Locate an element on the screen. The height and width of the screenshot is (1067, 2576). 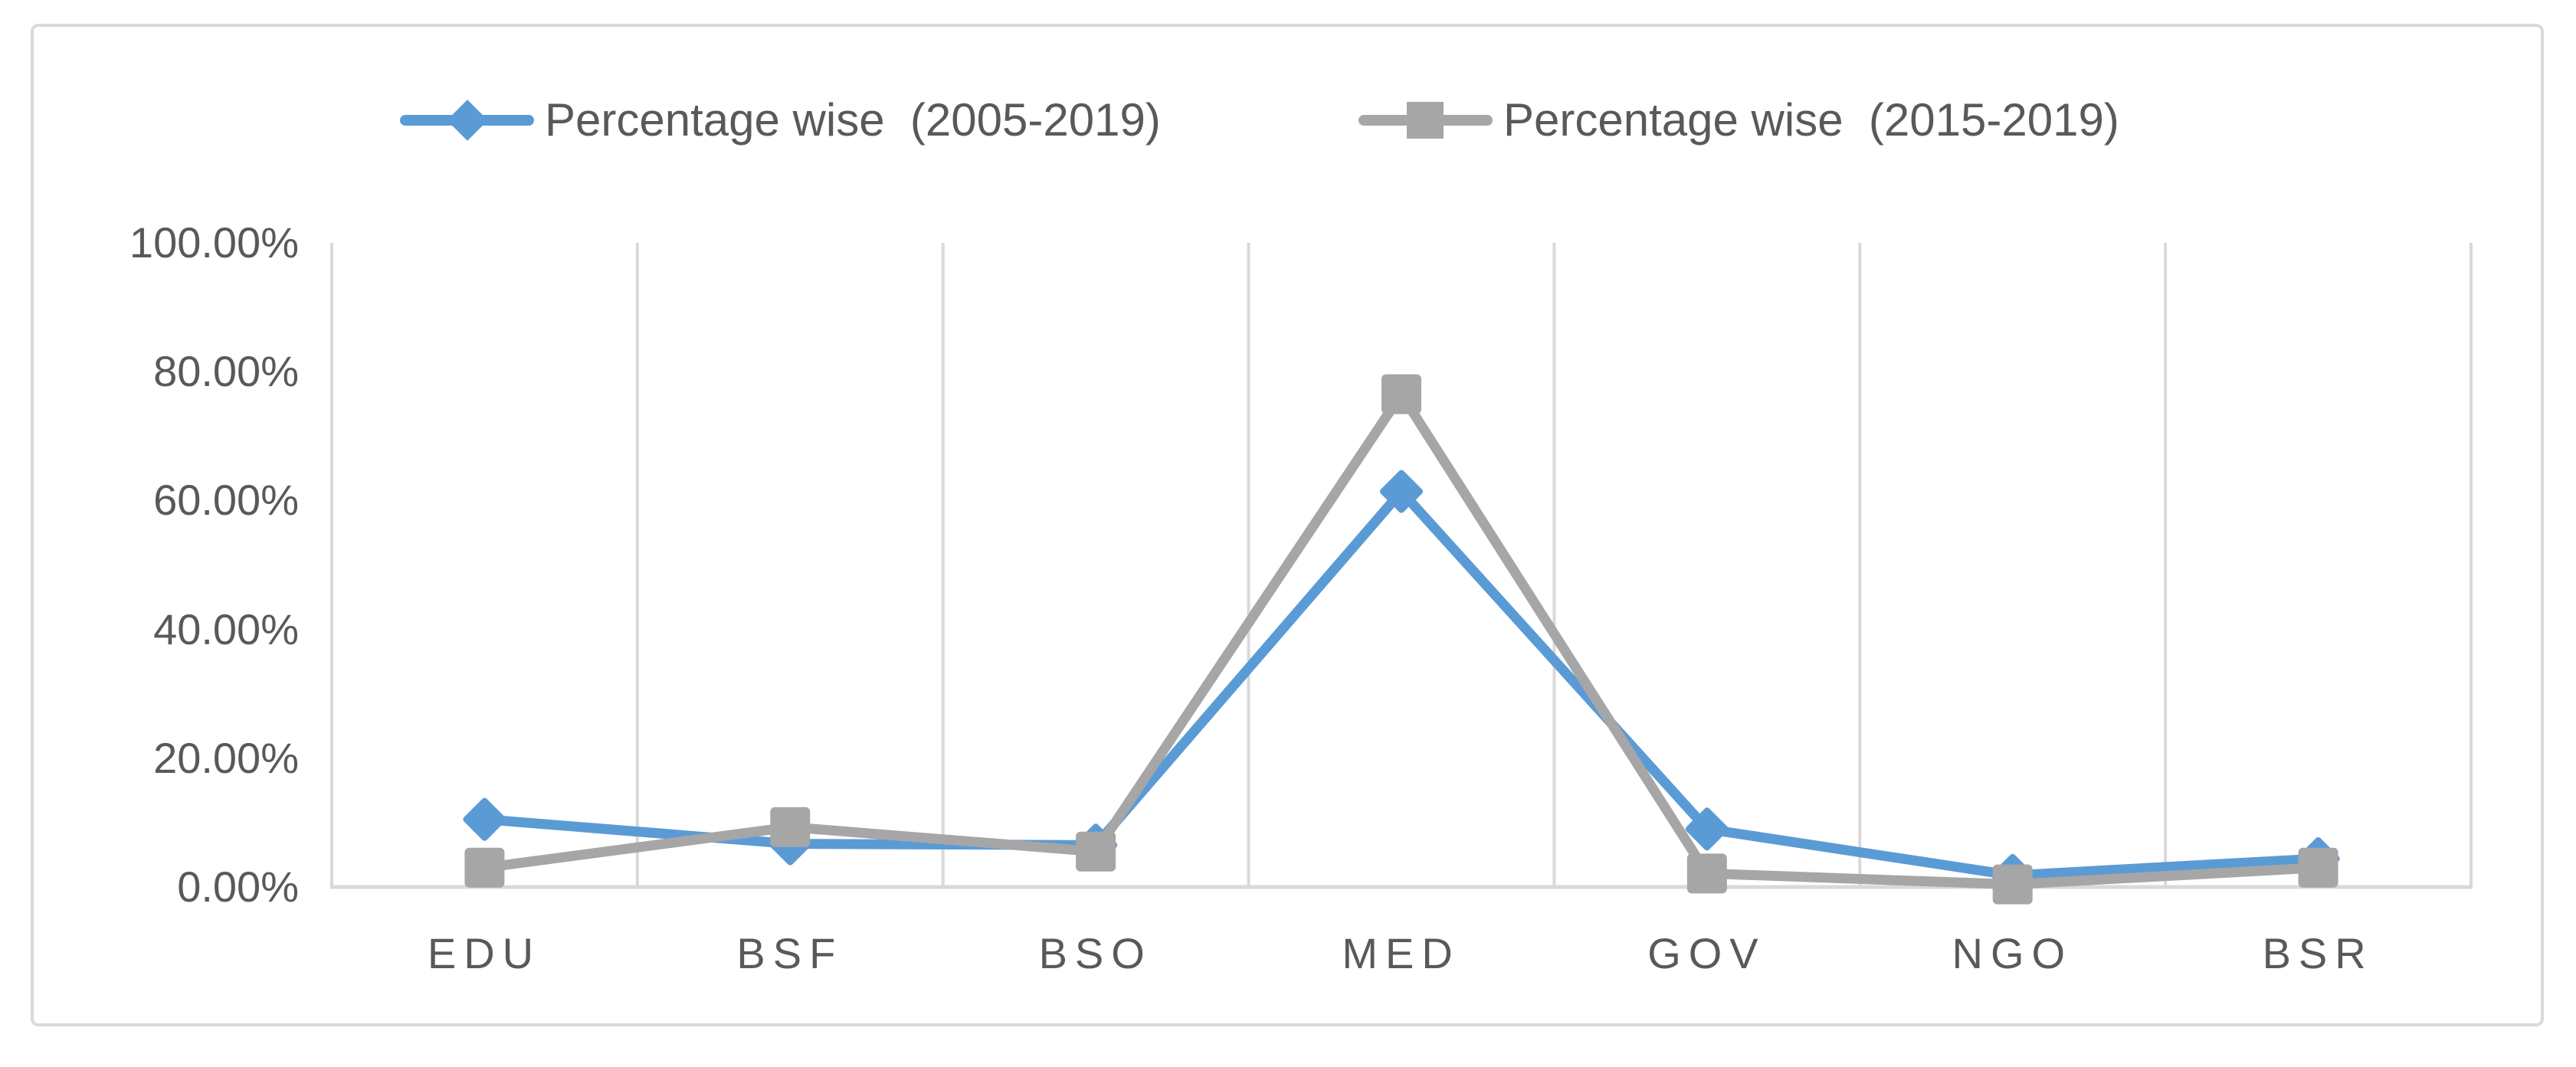
legend-square-line-icon is located at coordinates (1426, 120).